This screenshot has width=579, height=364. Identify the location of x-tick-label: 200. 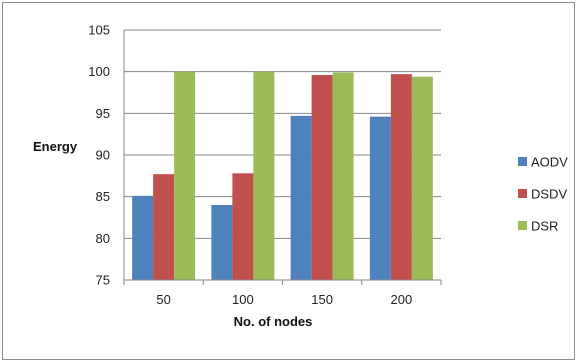
(402, 299).